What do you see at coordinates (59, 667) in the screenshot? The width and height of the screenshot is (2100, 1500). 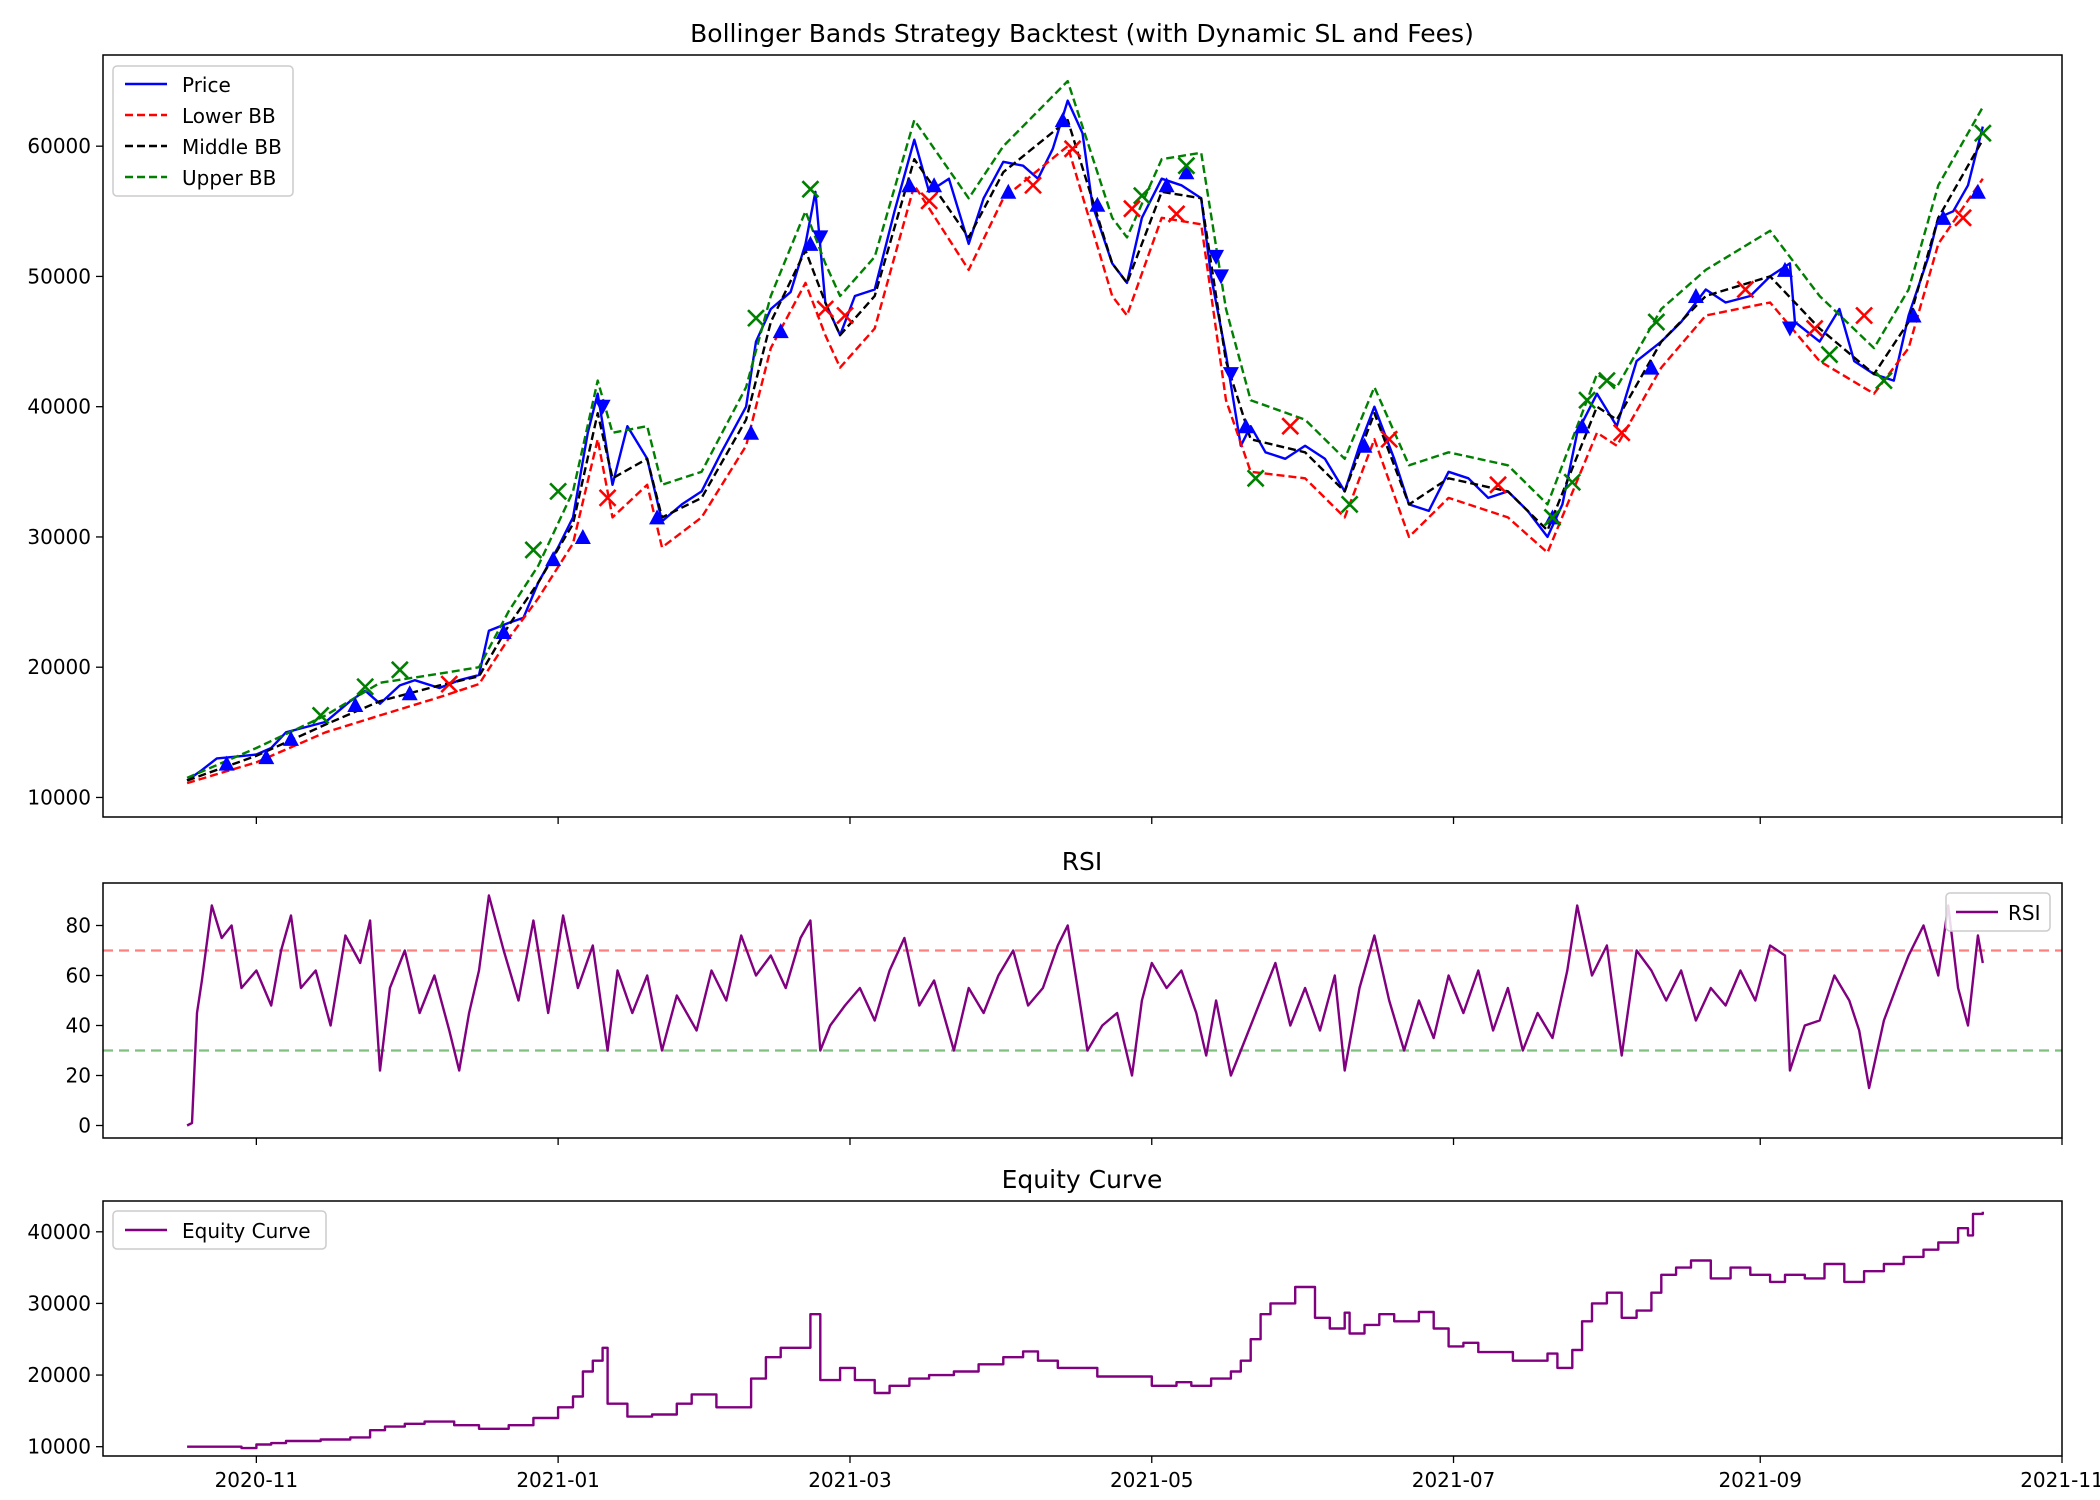 I see `price-y-tick-label: 20000` at bounding box center [59, 667].